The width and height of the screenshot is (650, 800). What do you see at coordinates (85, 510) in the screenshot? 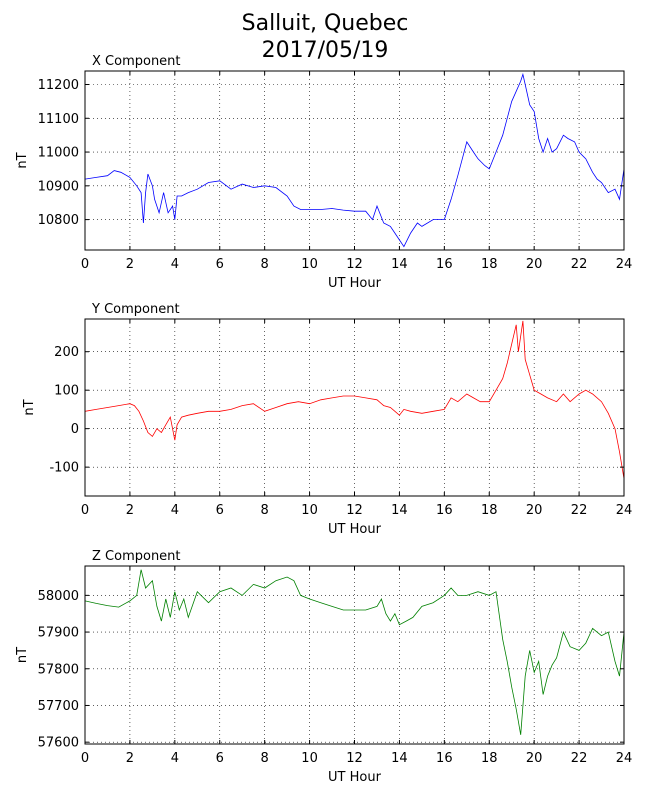
I see `y-xtick-label: 0` at bounding box center [85, 510].